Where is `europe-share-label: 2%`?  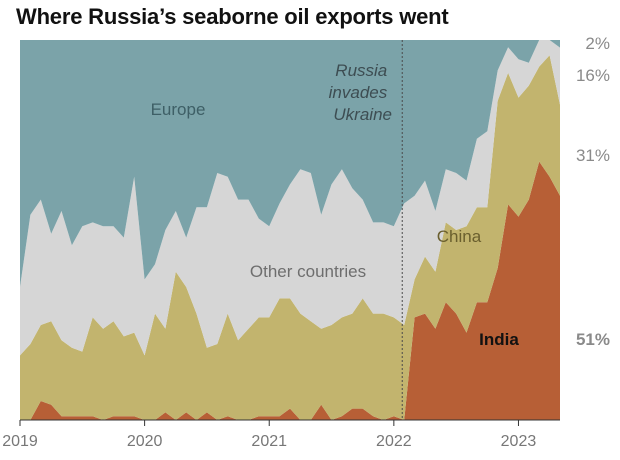 europe-share-label: 2% is located at coordinates (597, 43).